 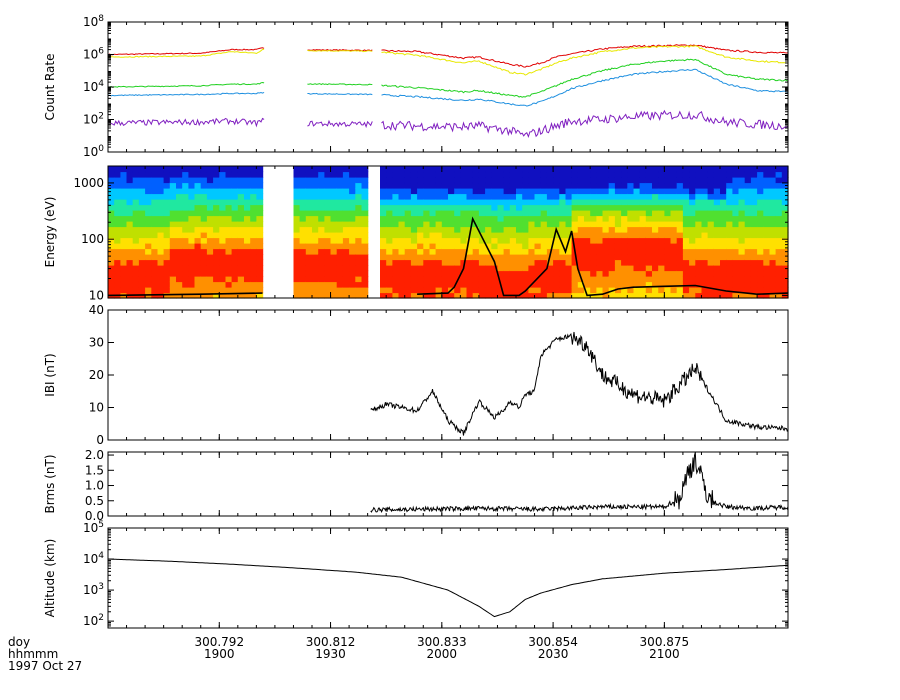 I want to click on y-tick-label: 106, so click(x=93, y=54).